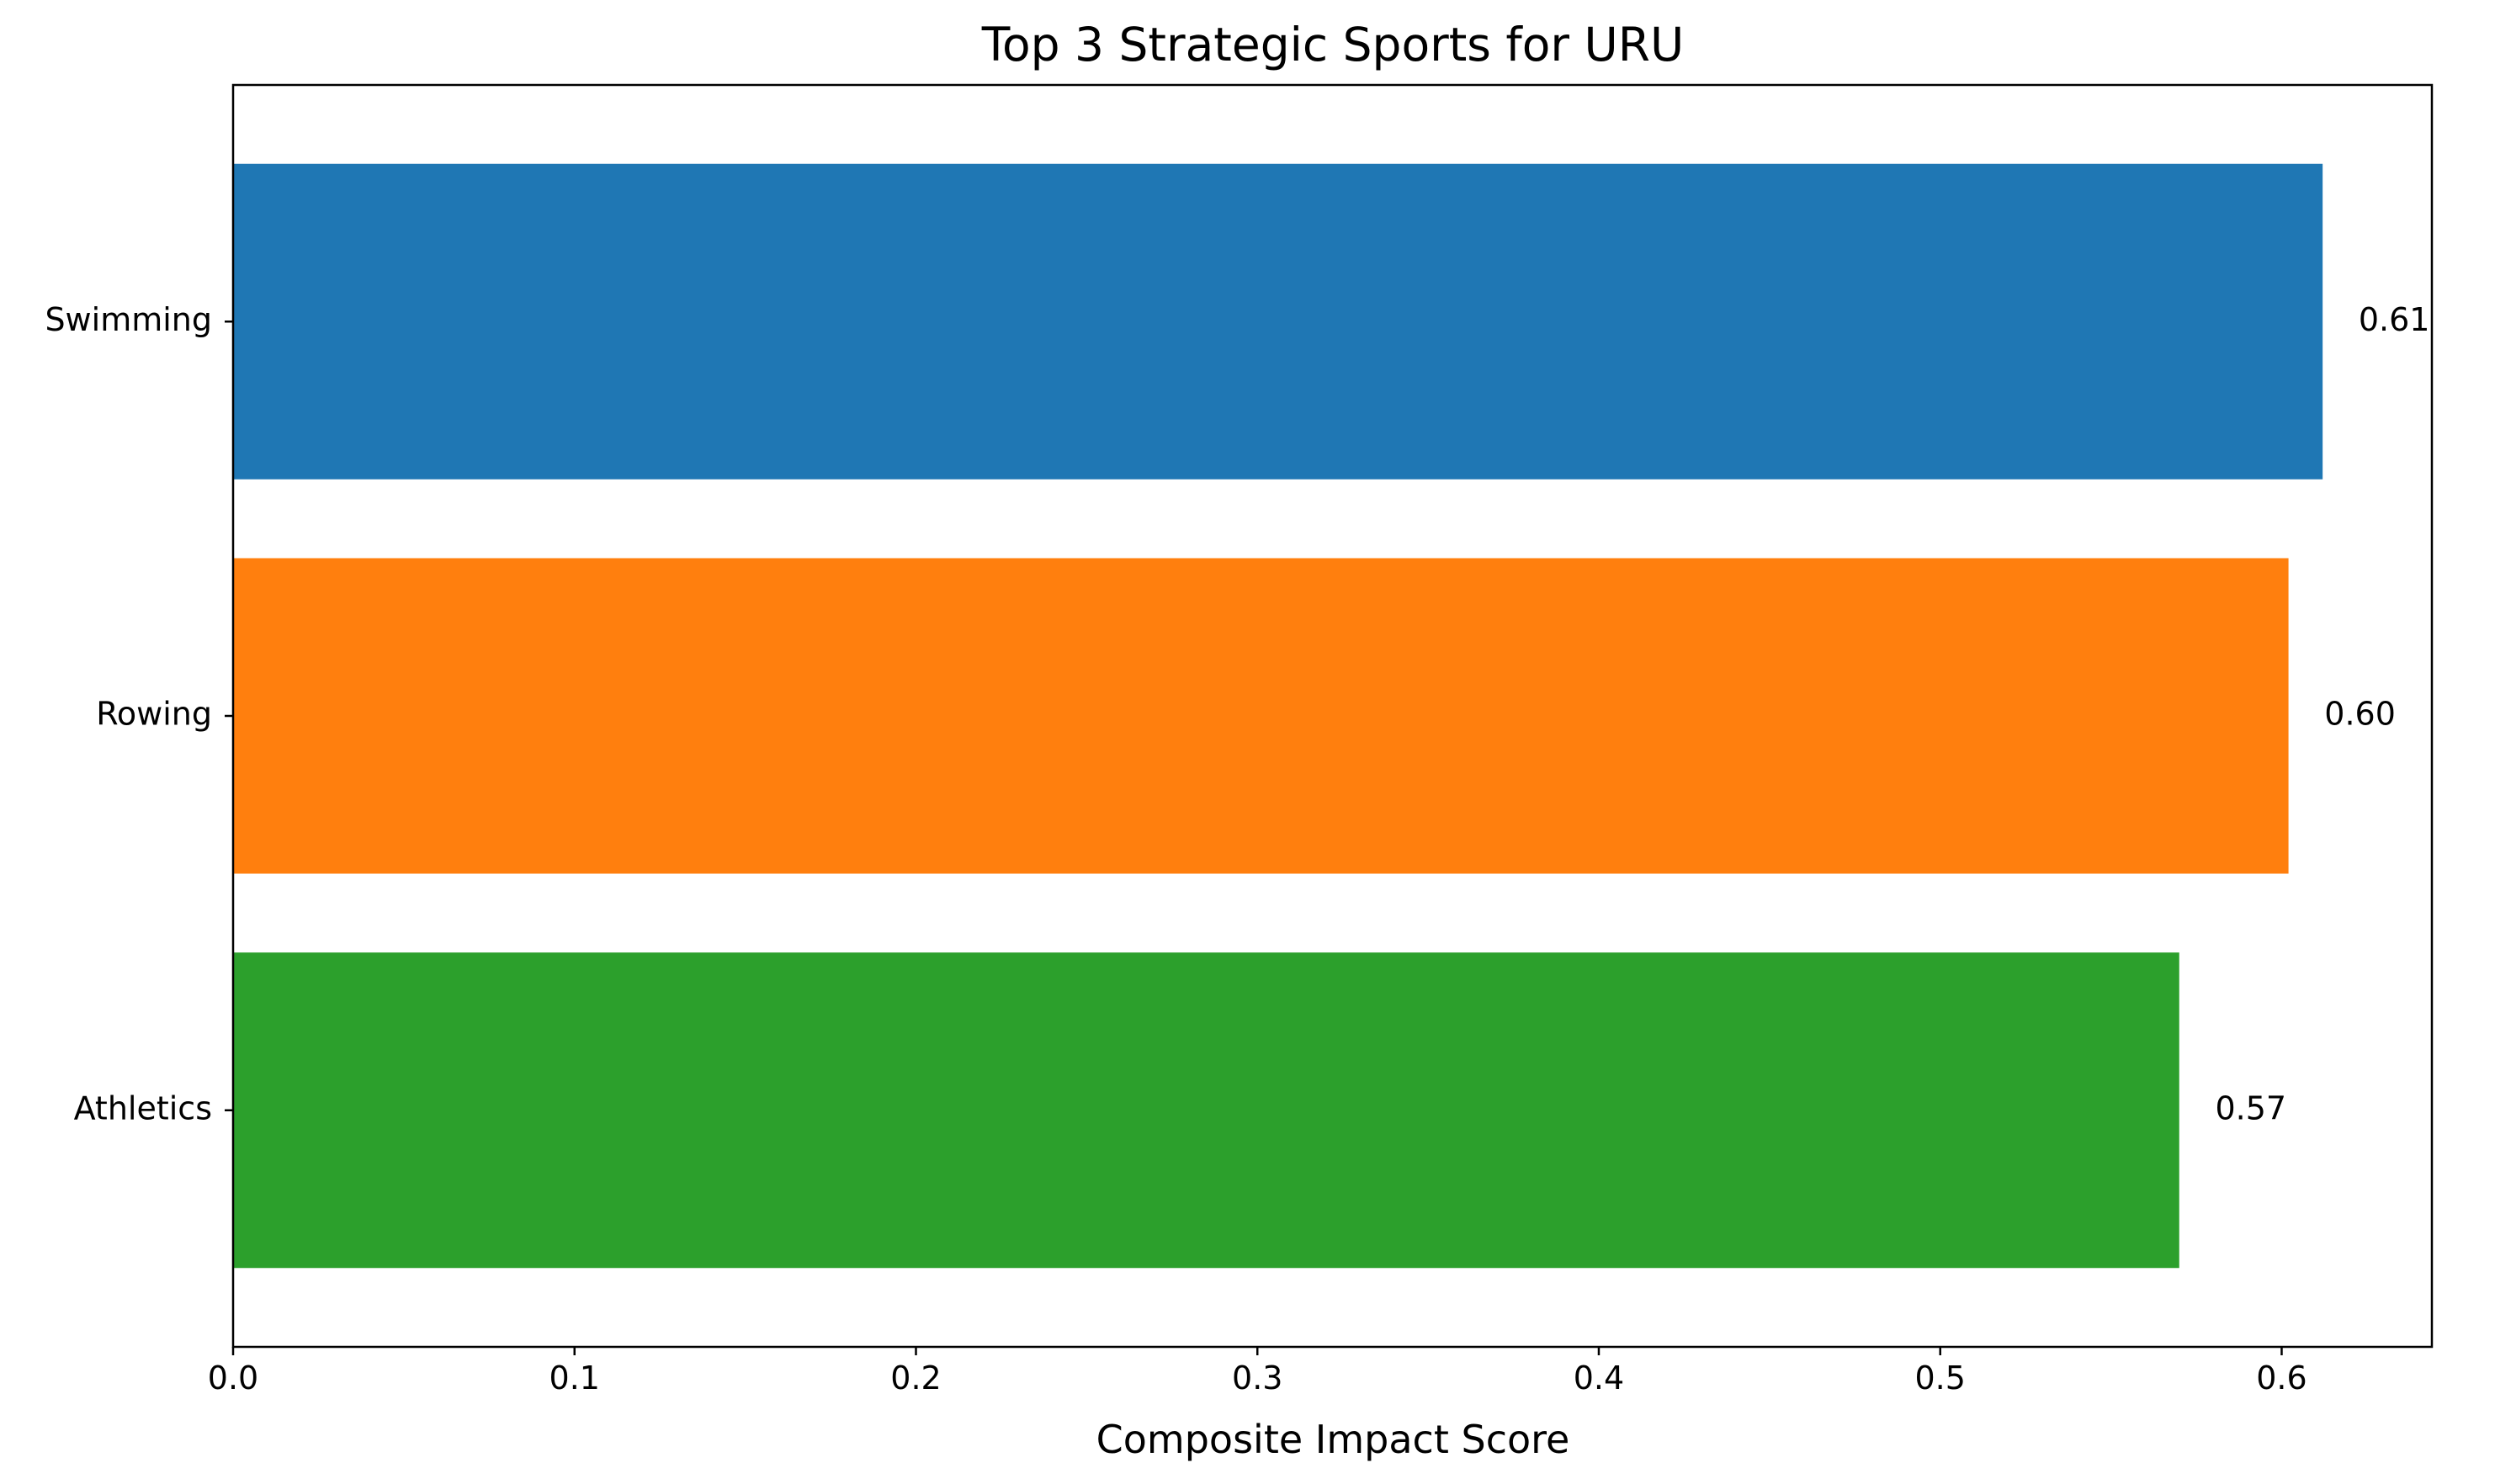 Image resolution: width=2495 pixels, height=1484 pixels. What do you see at coordinates (154, 714) in the screenshot?
I see `y-tick-label-rowing: Rowing` at bounding box center [154, 714].